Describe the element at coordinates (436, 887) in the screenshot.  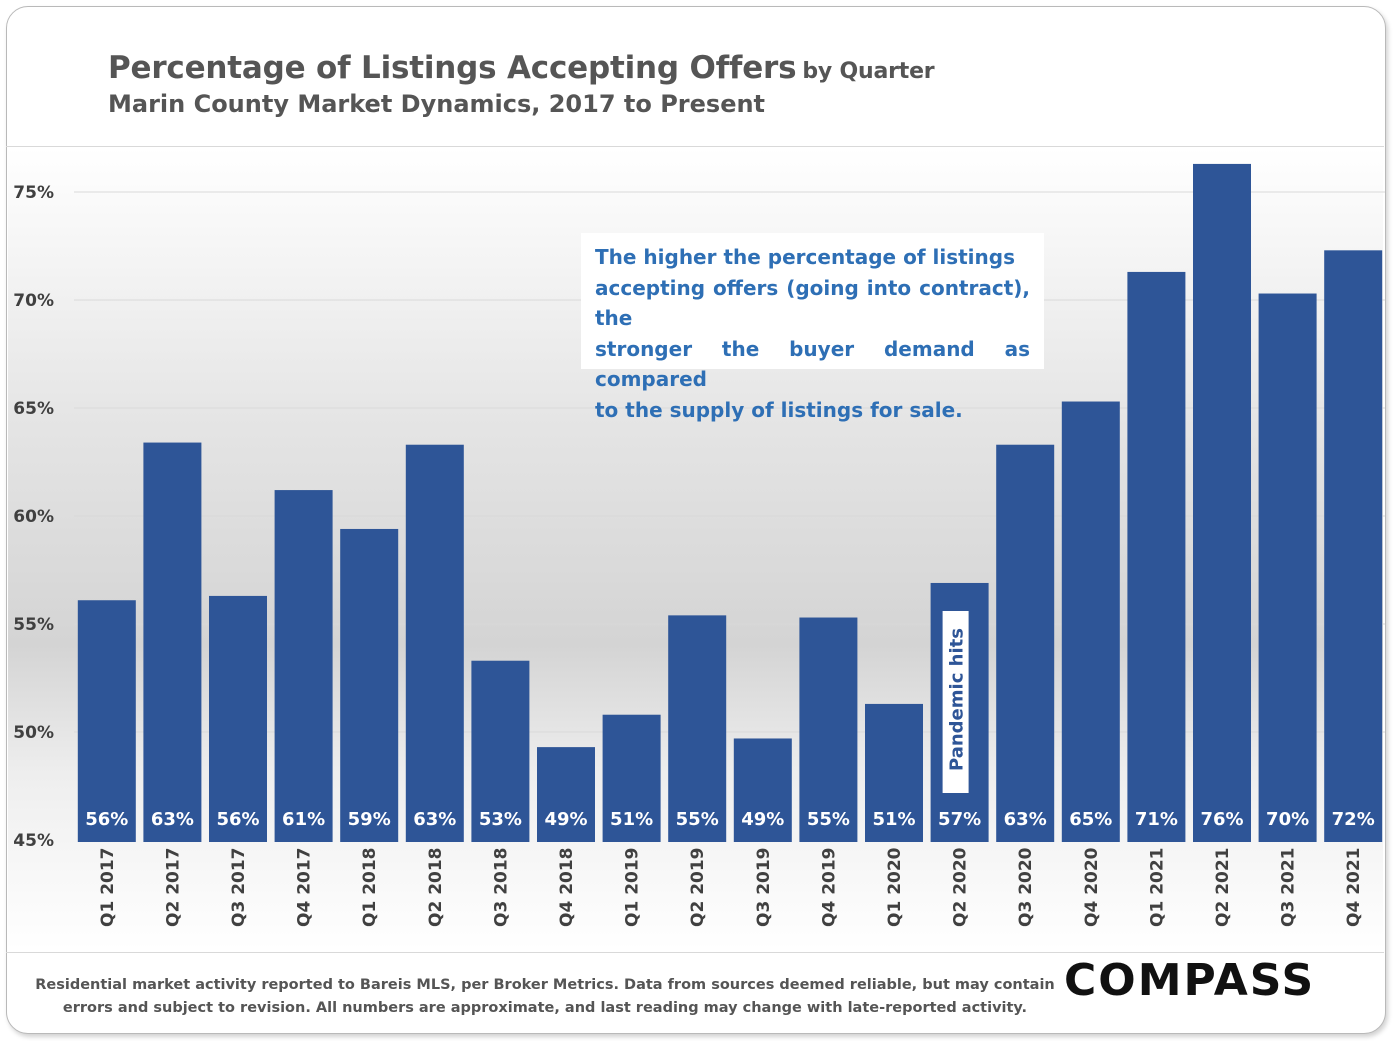
I see `x-tick-label: Q2 2018` at that location.